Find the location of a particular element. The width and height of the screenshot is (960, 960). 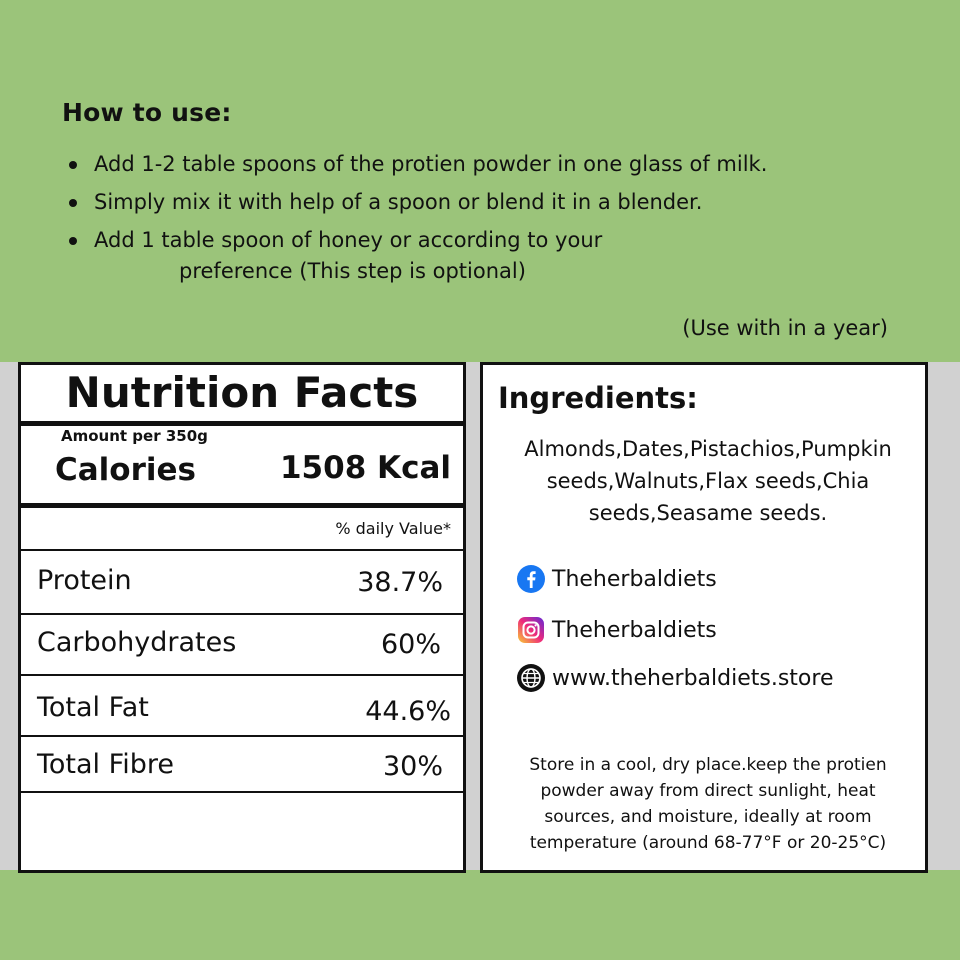

nutrition-title: Nutrition Facts is located at coordinates (242, 395).